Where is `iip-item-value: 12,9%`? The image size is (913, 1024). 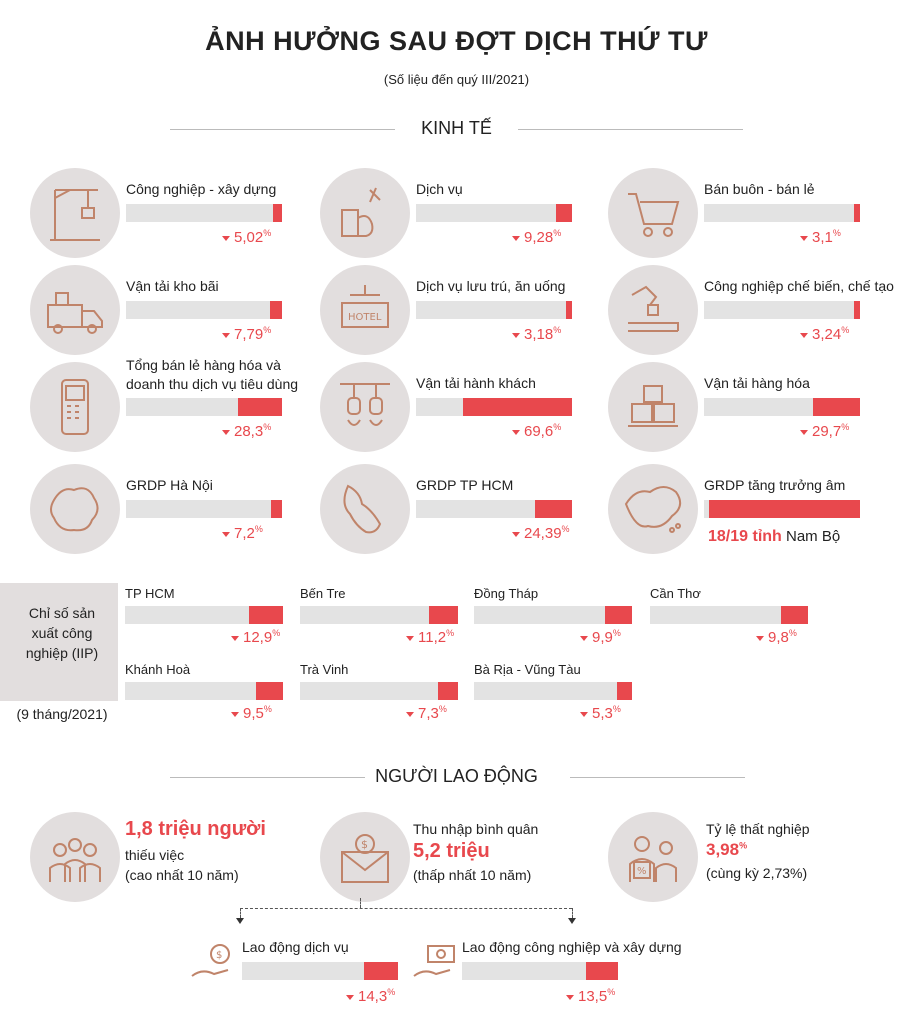 iip-item-value: 12,9% is located at coordinates (255, 637).